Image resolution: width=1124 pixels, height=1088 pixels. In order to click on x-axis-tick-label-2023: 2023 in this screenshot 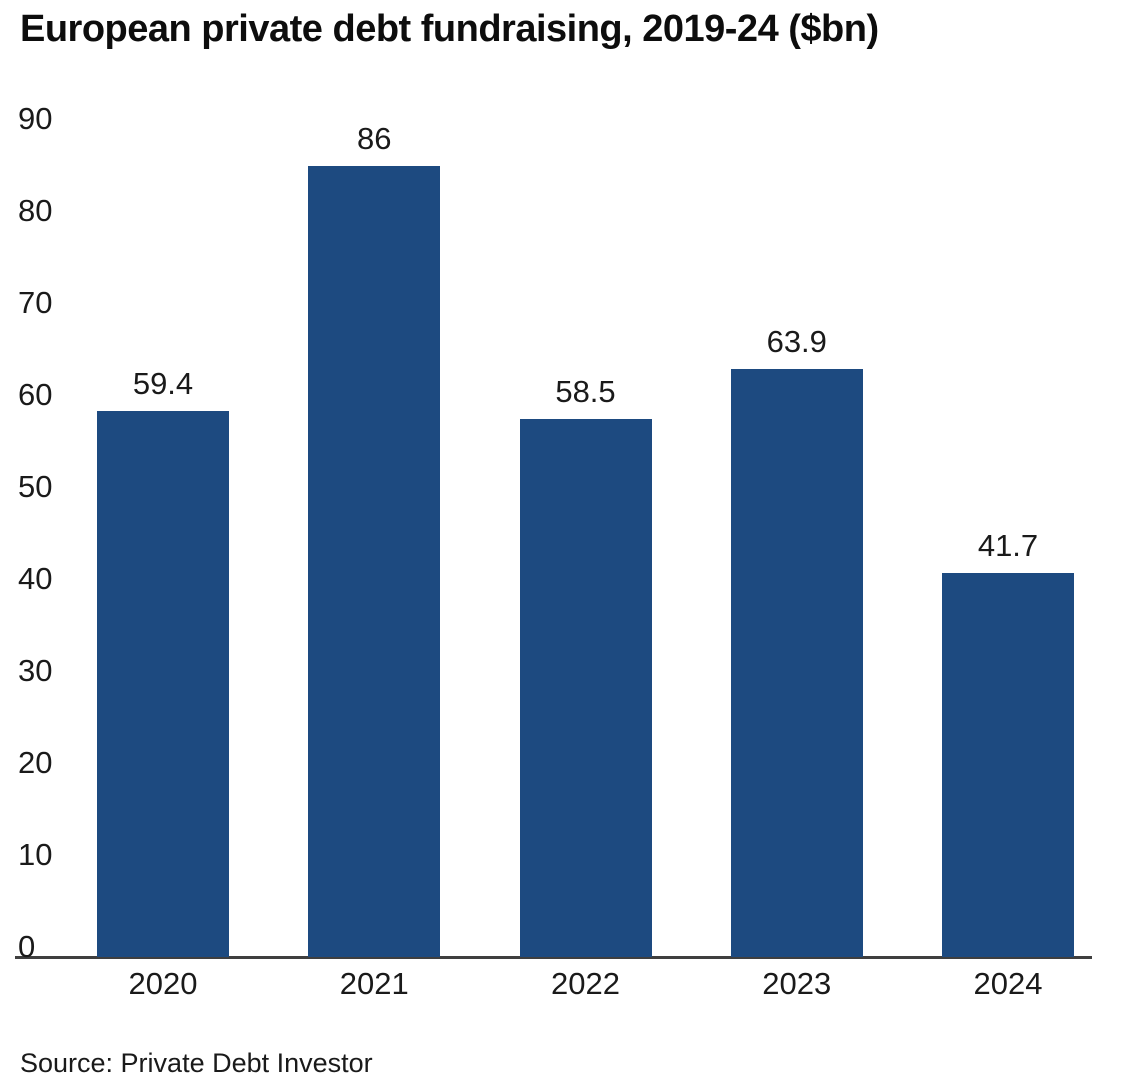, I will do `click(797, 983)`.